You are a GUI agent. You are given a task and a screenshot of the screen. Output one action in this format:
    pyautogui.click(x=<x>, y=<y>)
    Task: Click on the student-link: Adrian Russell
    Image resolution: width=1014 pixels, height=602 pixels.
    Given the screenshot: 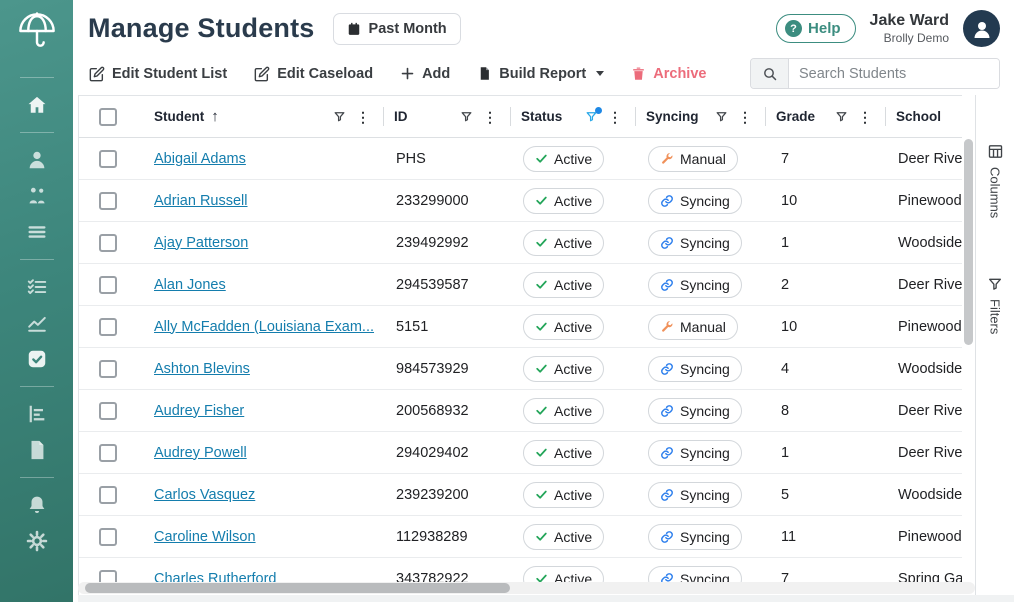 What is the action you would take?
    pyautogui.click(x=201, y=200)
    